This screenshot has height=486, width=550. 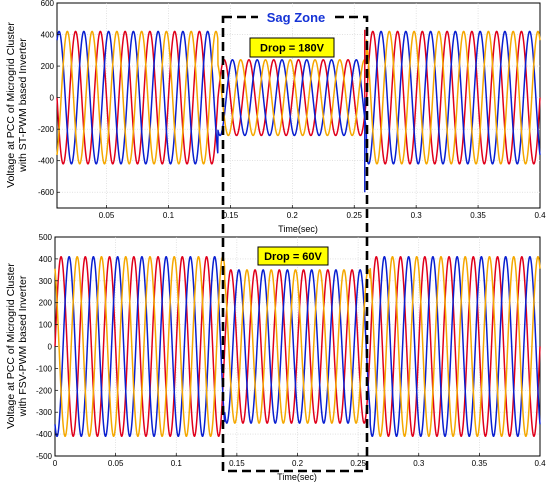 I want to click on top-chart-y-ticks: -600 -400 -200 0 200 400 600, so click(x=49, y=98).